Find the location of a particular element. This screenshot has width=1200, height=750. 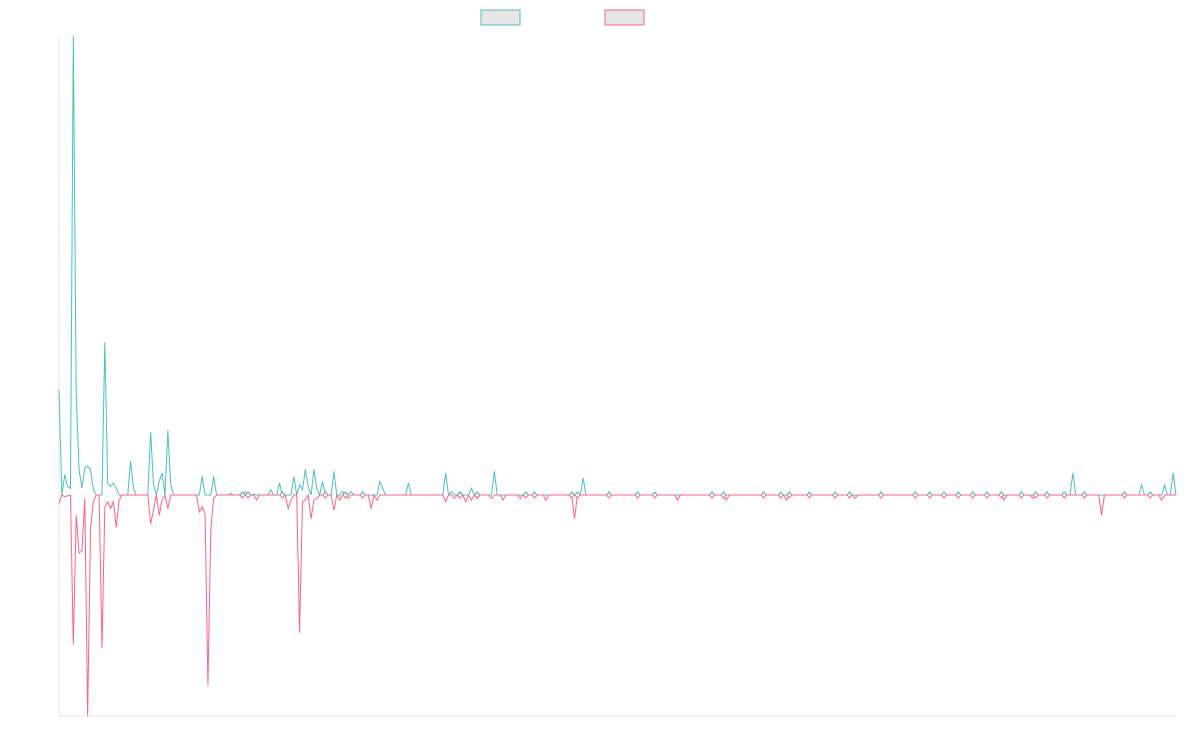

legend is located at coordinates (562, 17).